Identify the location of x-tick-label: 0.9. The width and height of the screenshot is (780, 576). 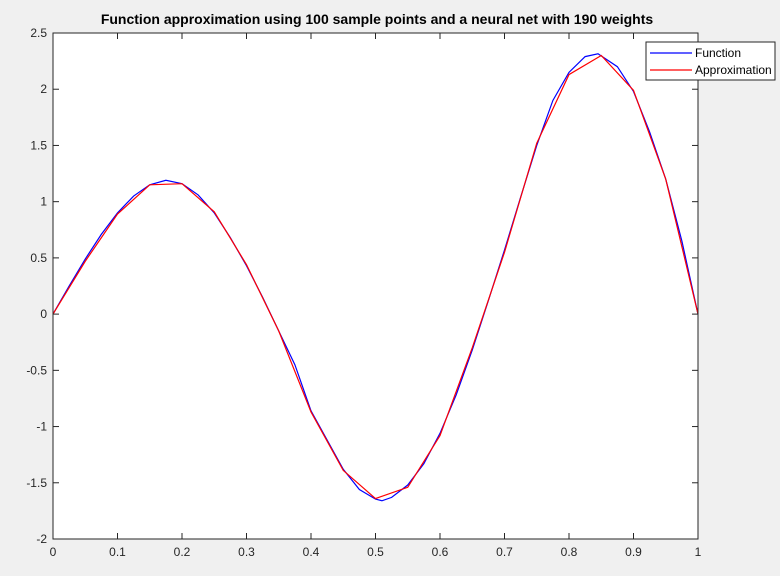
(633, 552).